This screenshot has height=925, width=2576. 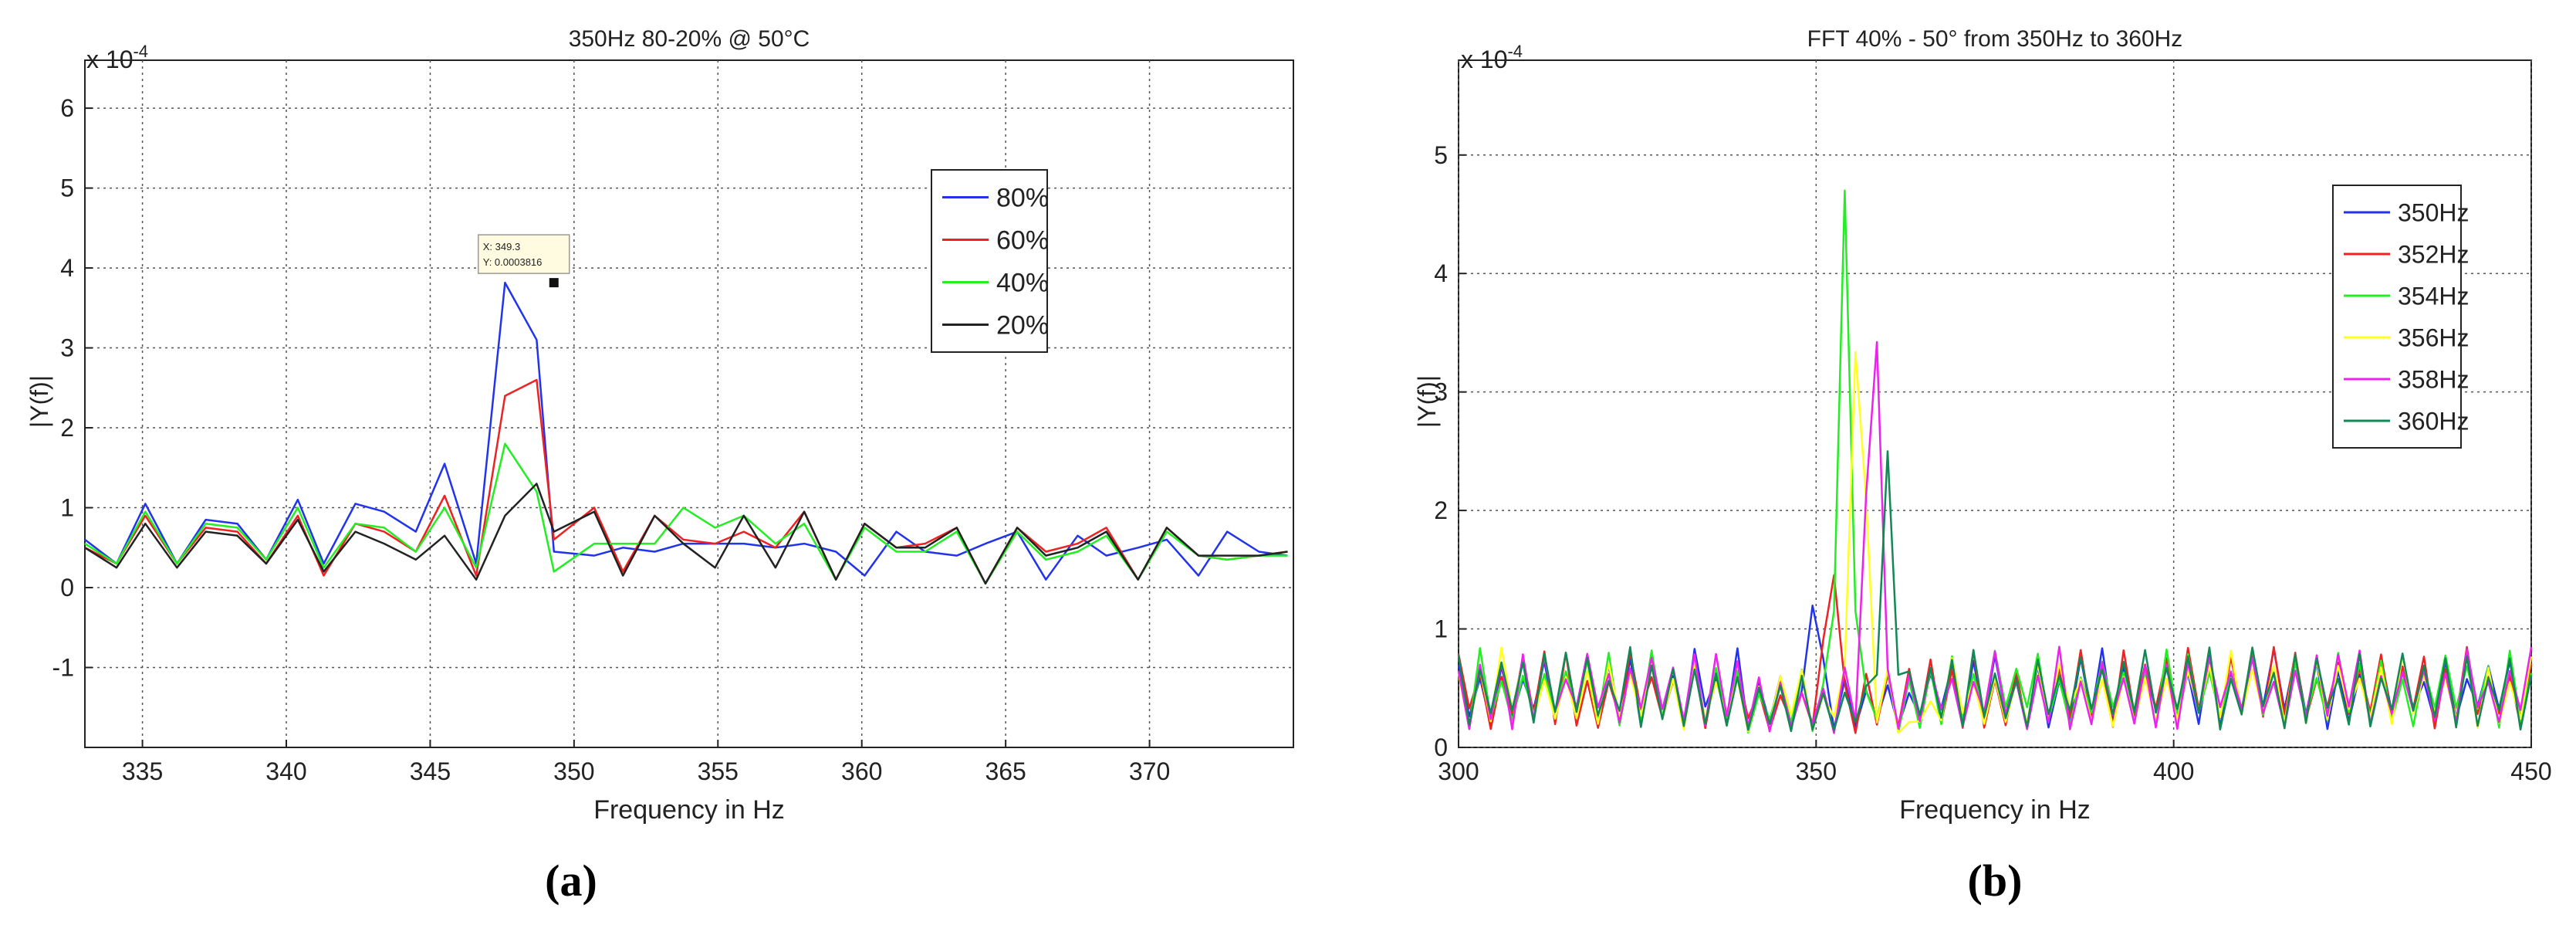 What do you see at coordinates (1022, 326) in the screenshot?
I see `legend-label-a: 20%` at bounding box center [1022, 326].